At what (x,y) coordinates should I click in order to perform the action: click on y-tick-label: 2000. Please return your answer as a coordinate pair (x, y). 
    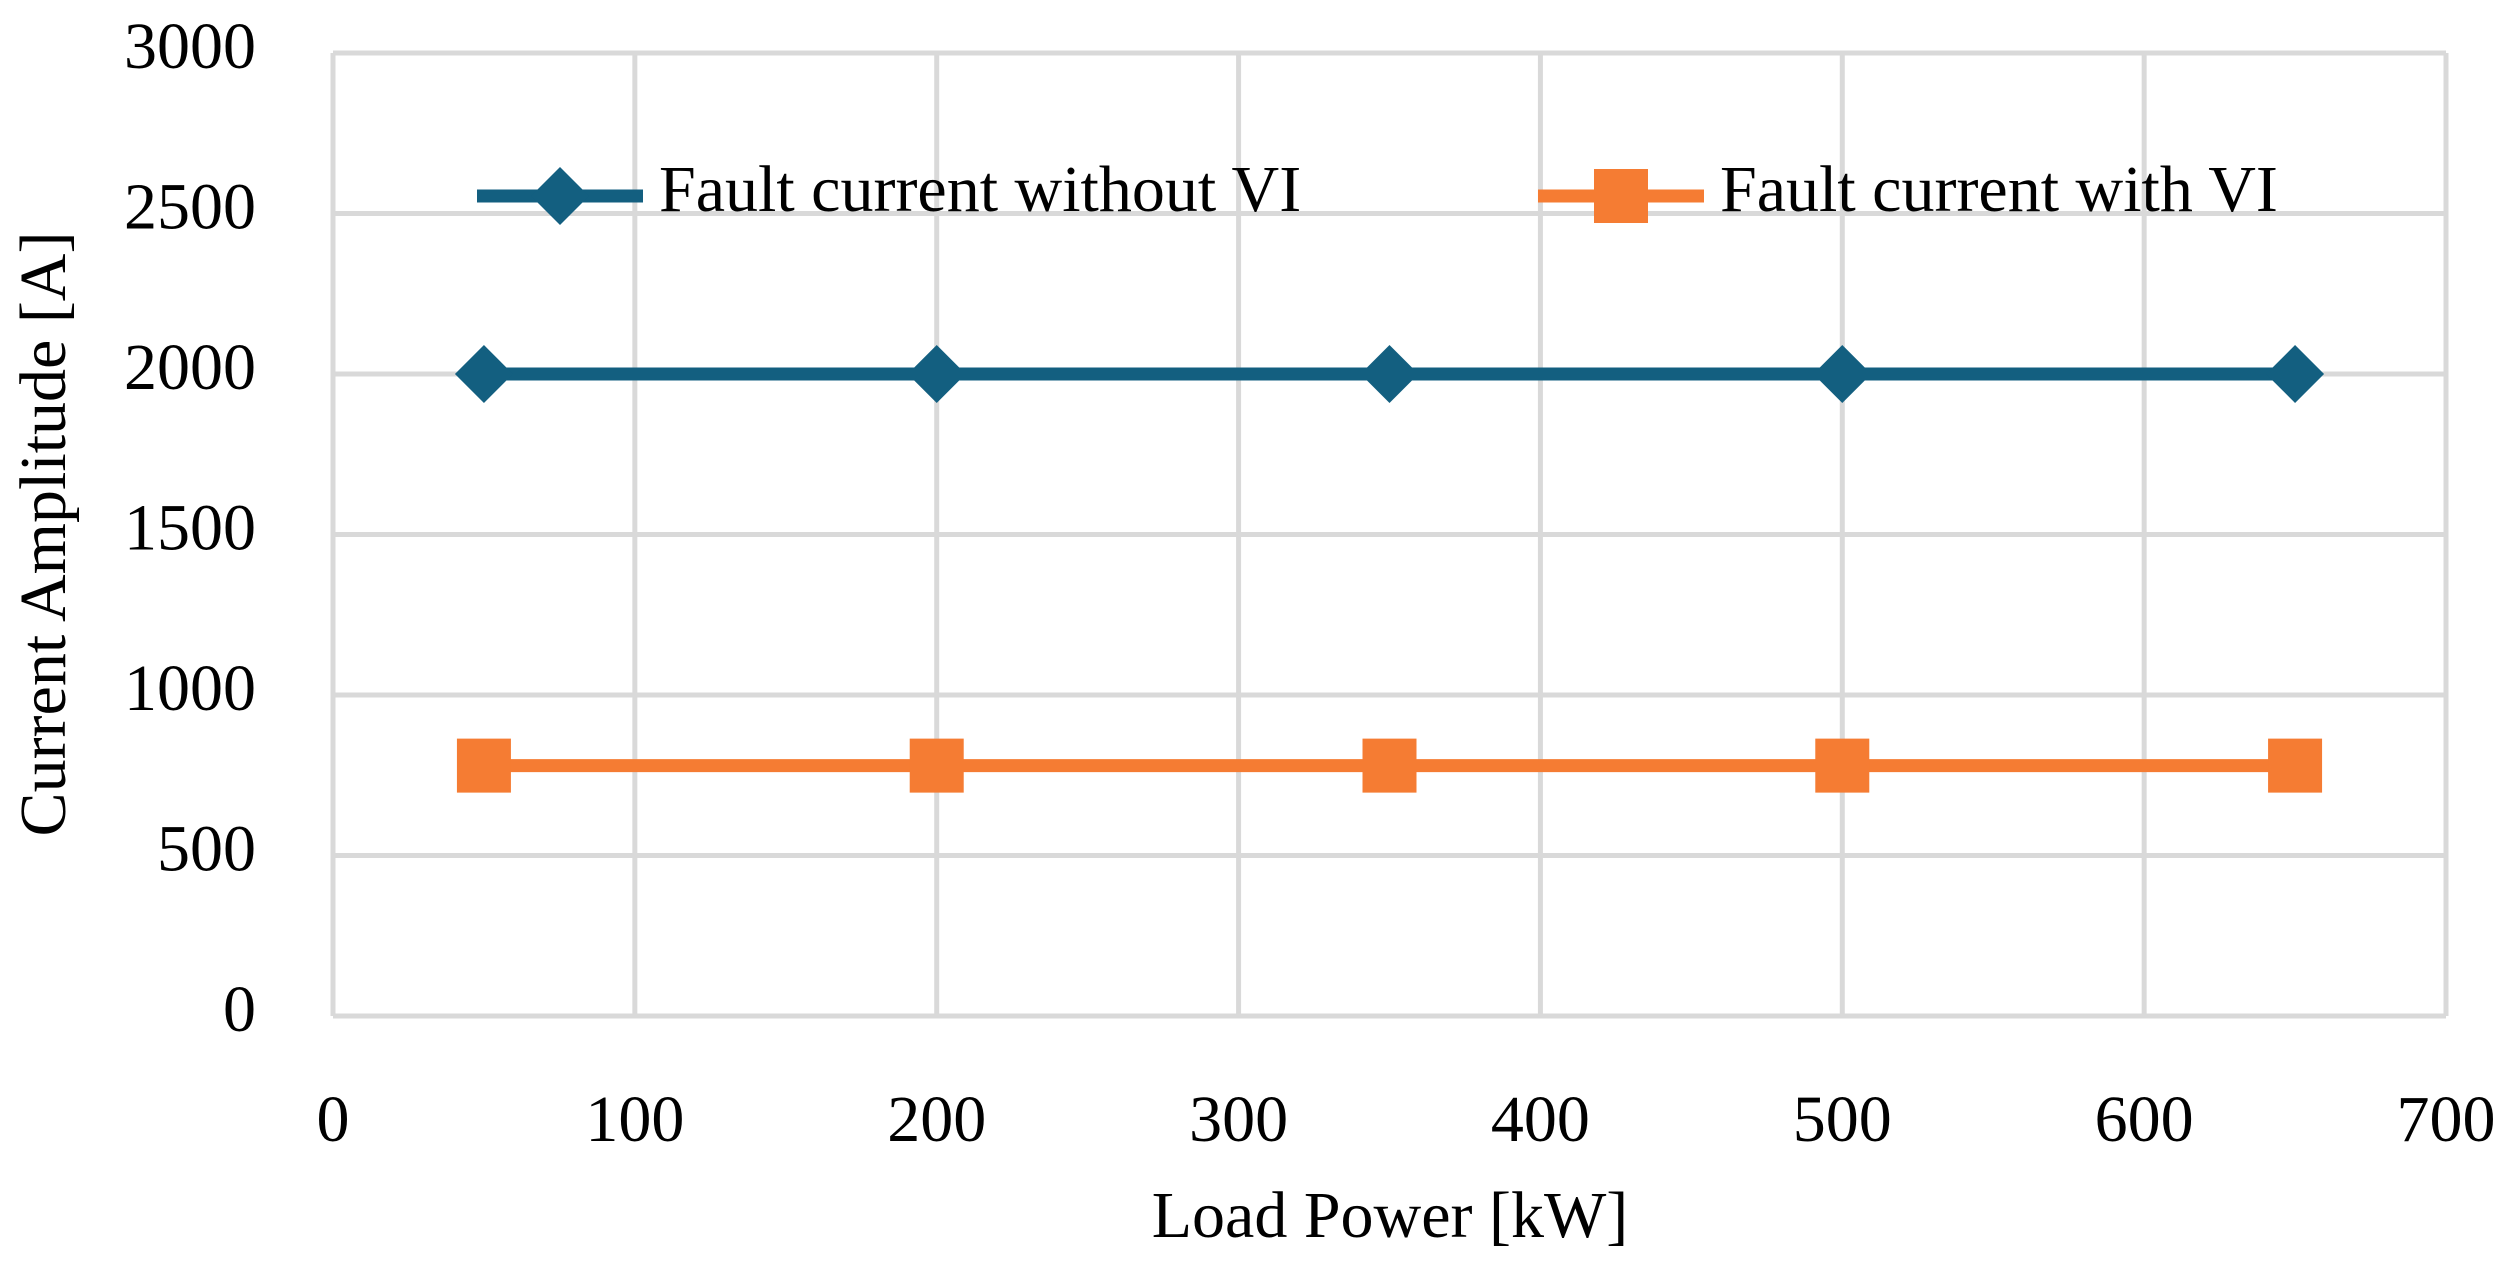
    Looking at the image, I should click on (190, 367).